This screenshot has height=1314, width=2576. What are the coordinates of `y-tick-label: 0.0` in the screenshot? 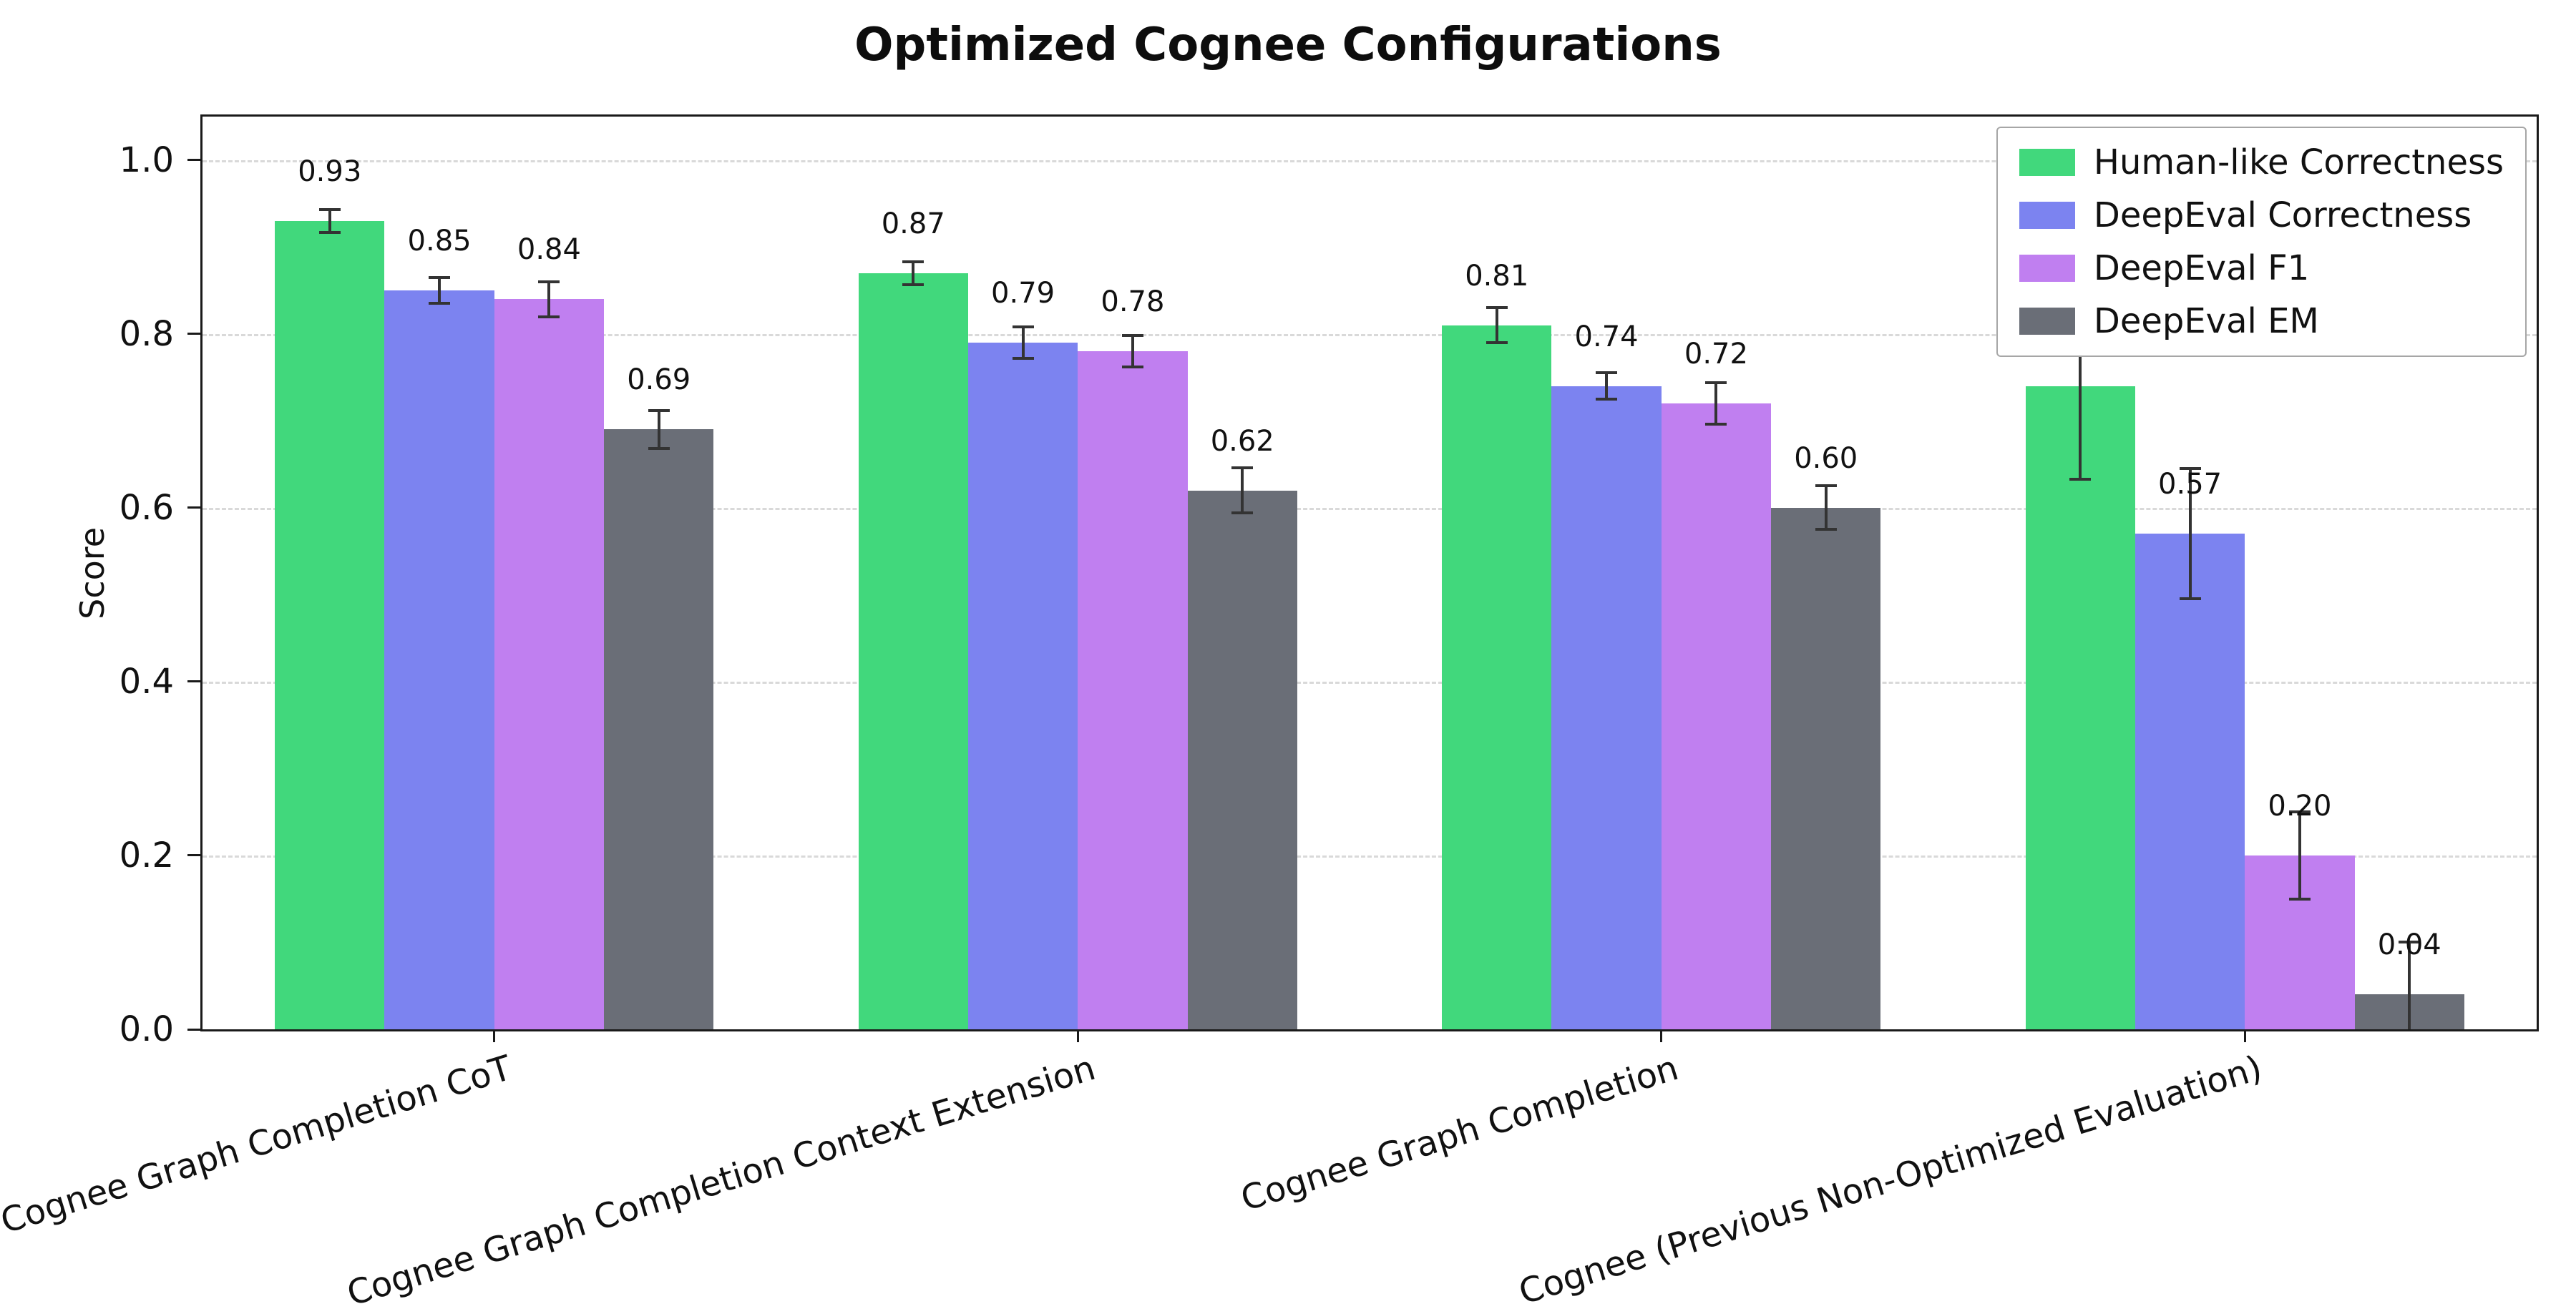 It's located at (146, 1029).